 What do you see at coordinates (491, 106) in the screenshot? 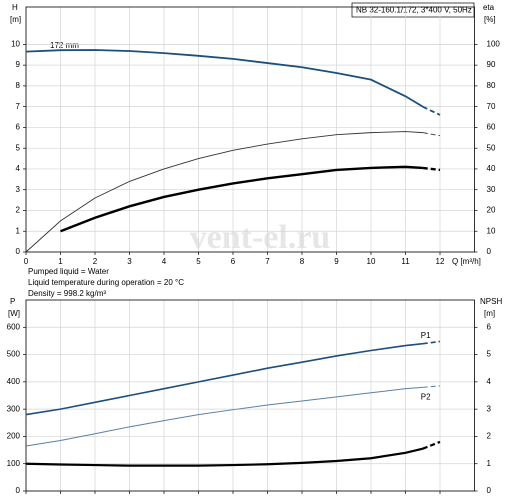
I see `y2-tick-label: 70` at bounding box center [491, 106].